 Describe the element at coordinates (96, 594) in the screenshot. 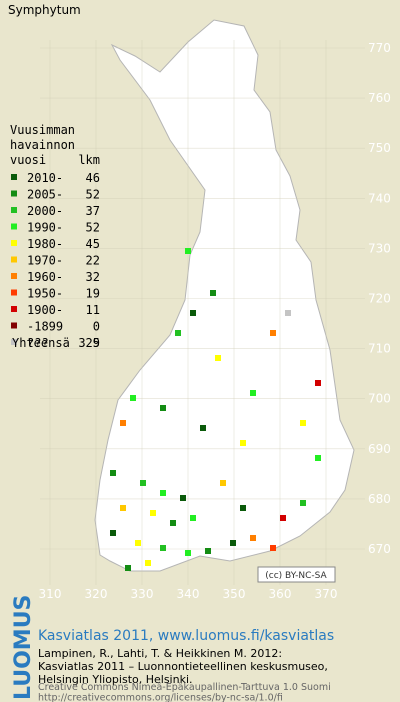

I see `x-tick-label: 320` at that location.